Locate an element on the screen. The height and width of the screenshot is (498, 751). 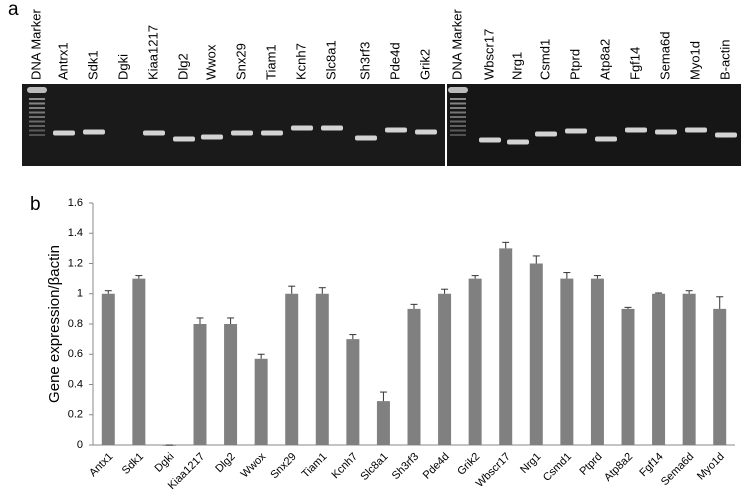
y-tick-label: 1.2 is located at coordinates (75, 263).